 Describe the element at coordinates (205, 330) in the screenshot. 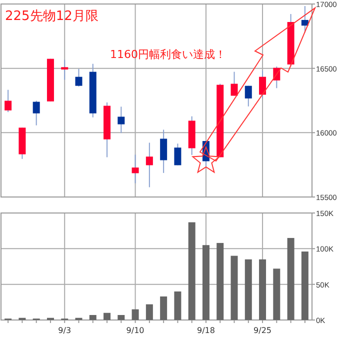

I see `x-tick-label: 9/18` at that location.